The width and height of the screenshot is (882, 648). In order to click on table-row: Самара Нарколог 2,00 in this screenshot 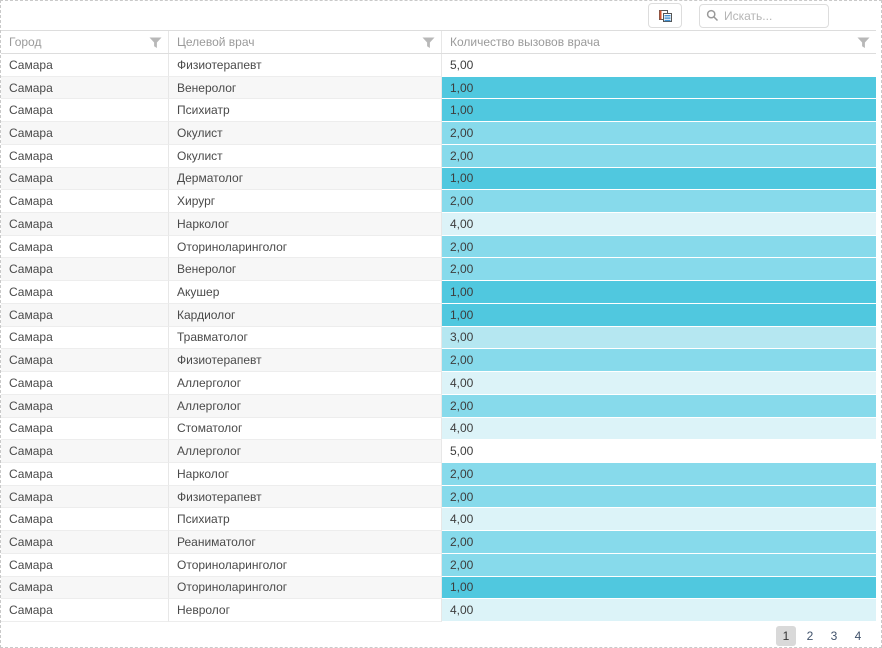, I will do `click(438, 474)`.